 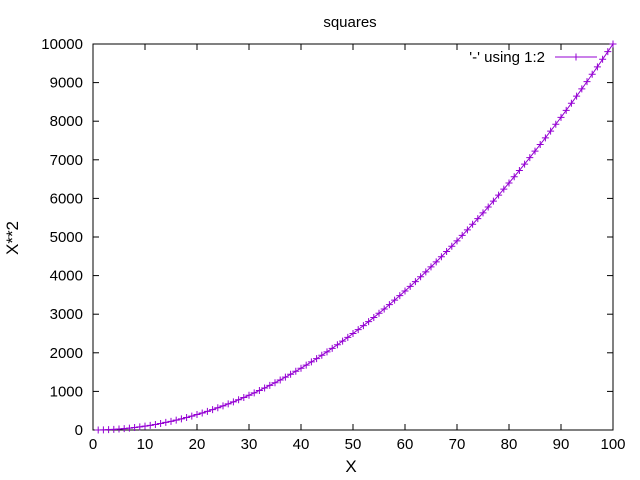 I want to click on legend-point, so click(x=576, y=57).